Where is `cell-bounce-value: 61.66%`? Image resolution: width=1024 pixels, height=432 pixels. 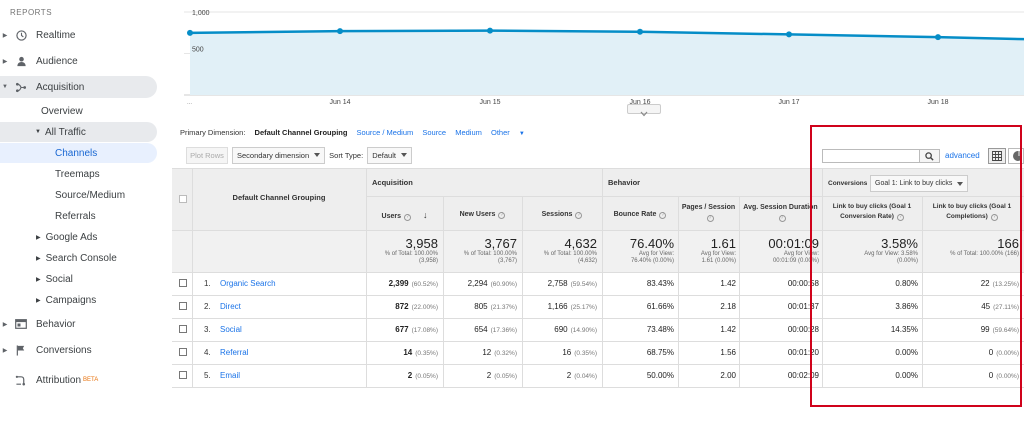
cell-bounce-value: 61.66% is located at coordinates (660, 306).